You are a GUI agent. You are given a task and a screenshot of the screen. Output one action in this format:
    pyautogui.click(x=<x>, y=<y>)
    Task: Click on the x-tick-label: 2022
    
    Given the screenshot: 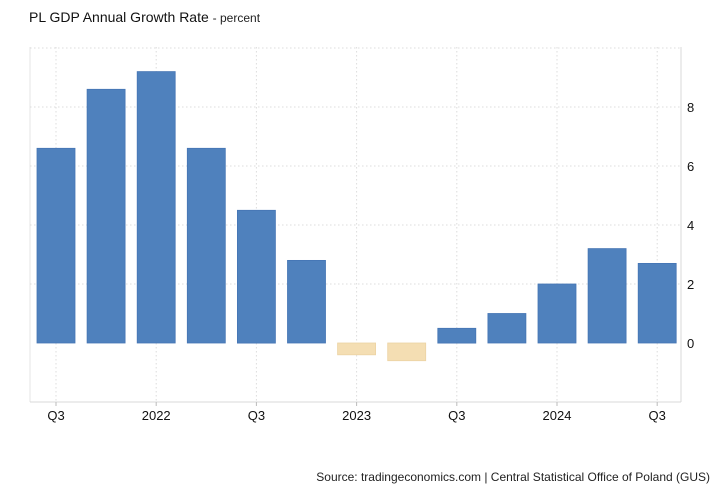 What is the action you would take?
    pyautogui.click(x=156, y=415)
    